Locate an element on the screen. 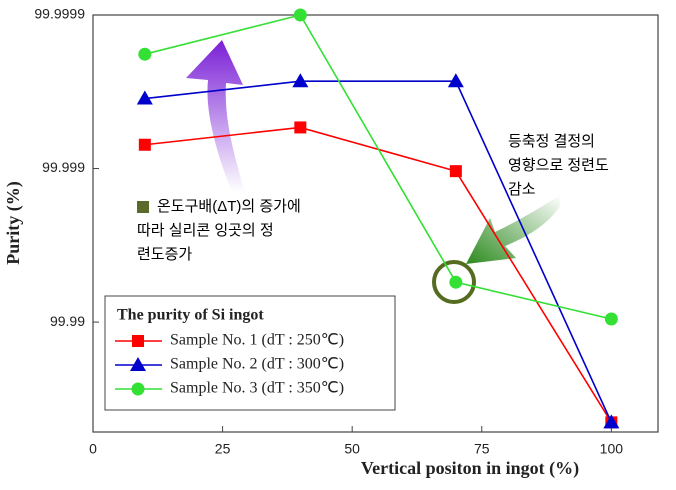 The image size is (676, 490). x-tick-label: 100 is located at coordinates (612, 449).